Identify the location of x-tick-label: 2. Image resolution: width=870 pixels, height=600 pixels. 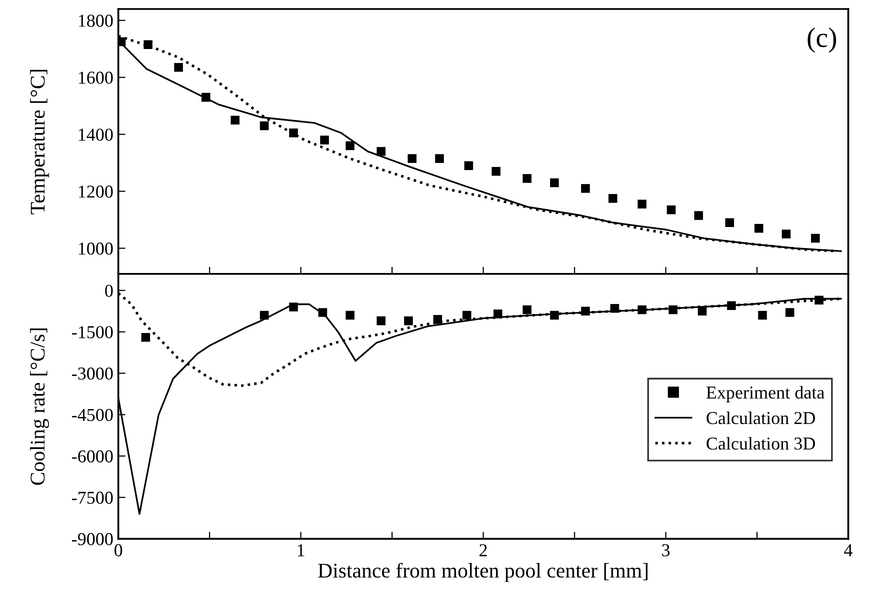
(483, 550).